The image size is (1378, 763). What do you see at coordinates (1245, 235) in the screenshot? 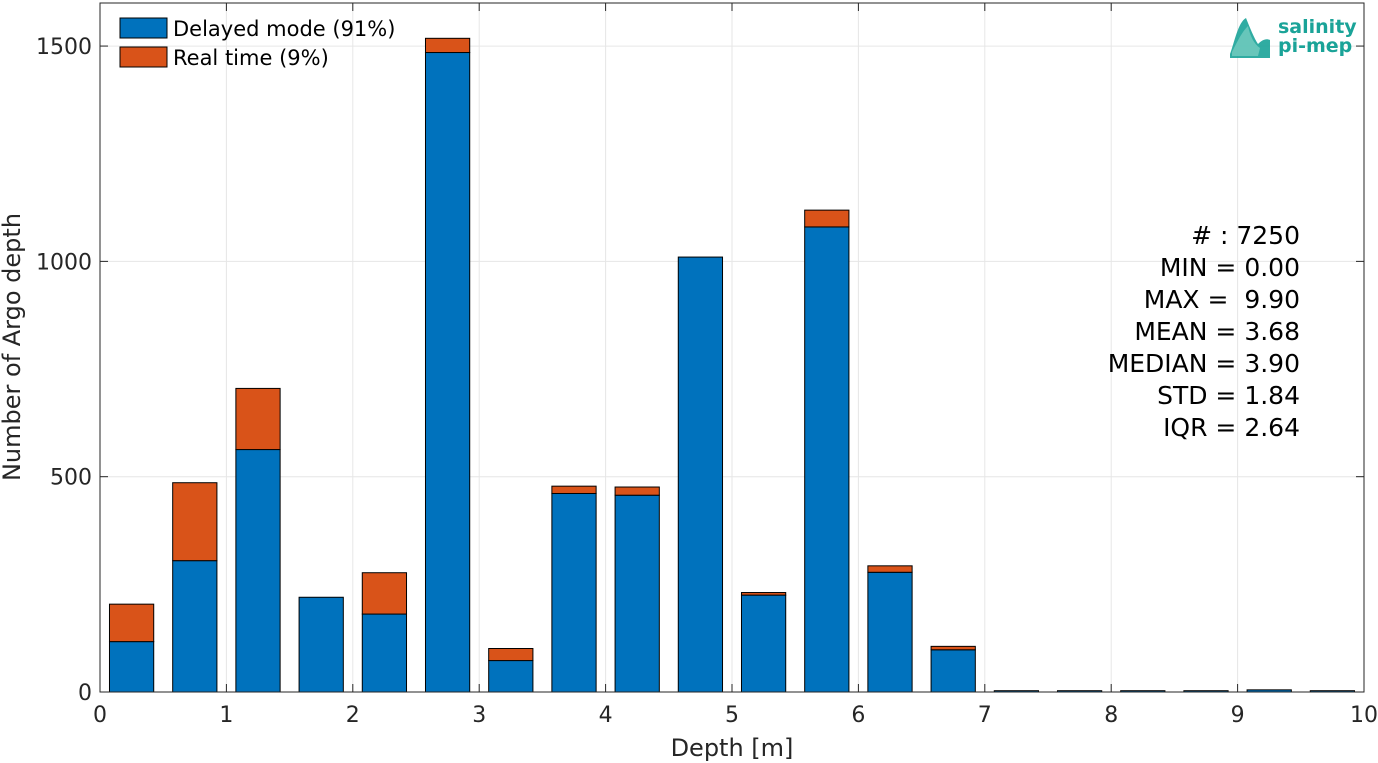
I see `stat-line: # : 7250` at bounding box center [1245, 235].